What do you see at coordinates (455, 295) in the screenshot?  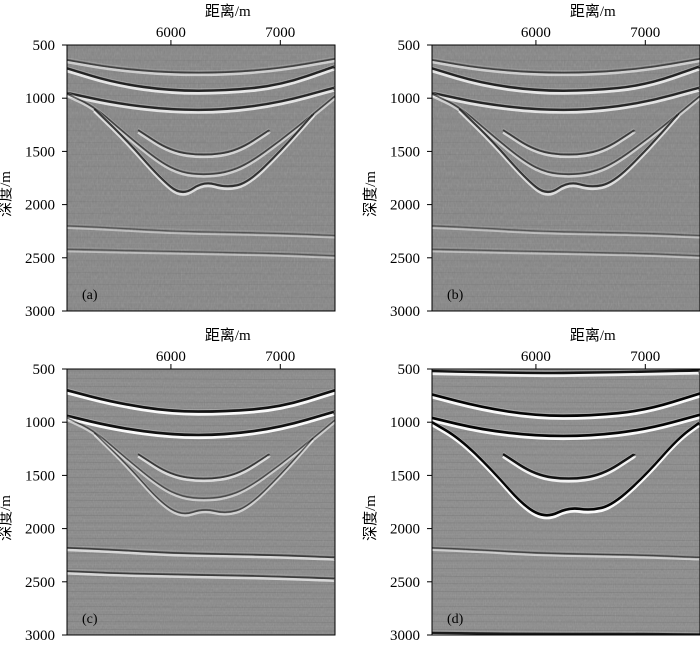 I see `panel-label: (b)` at bounding box center [455, 295].